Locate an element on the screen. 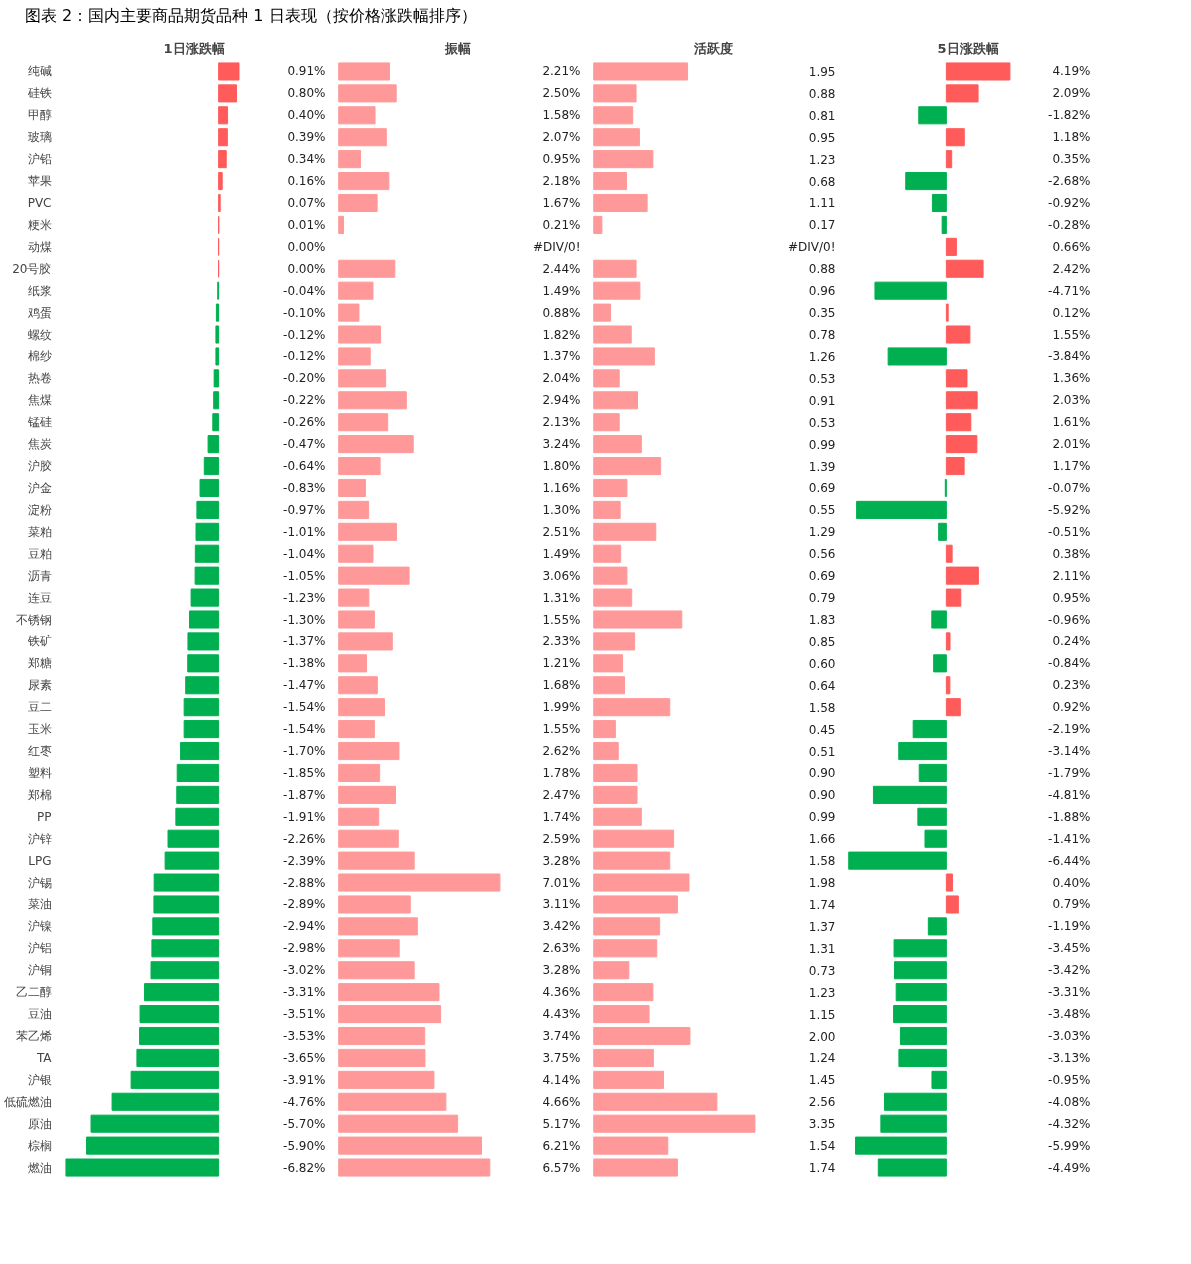 This screenshot has height=1264, width=1191. y-tick-label: 原油 is located at coordinates (39, 1123).